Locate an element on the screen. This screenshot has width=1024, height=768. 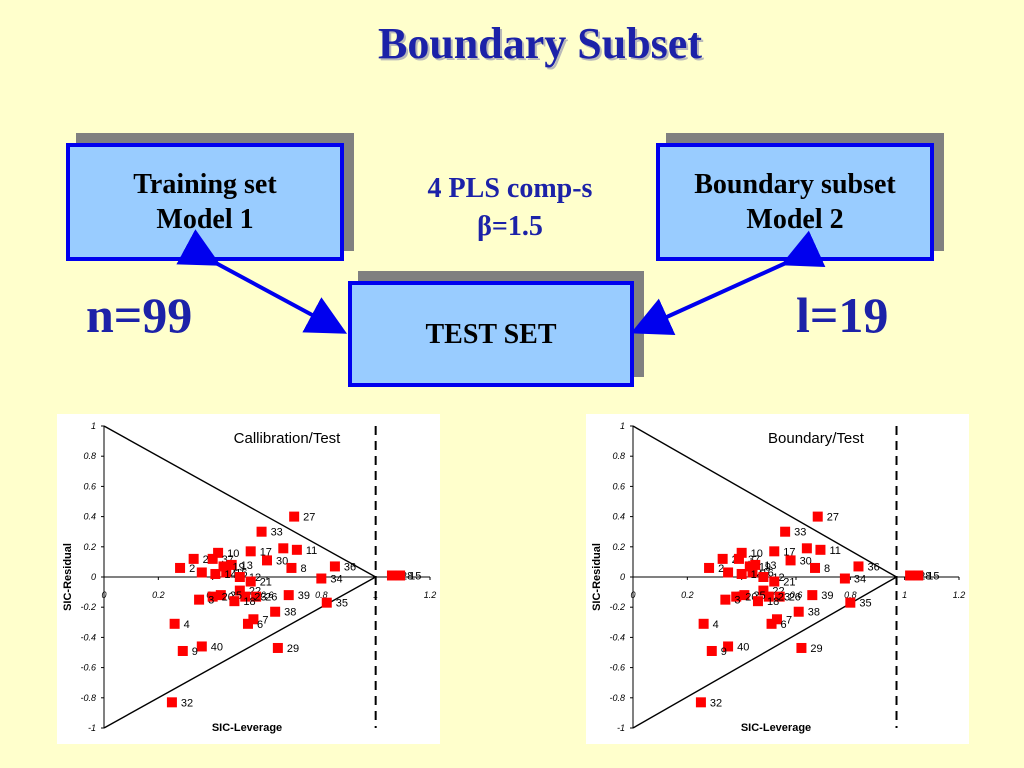
boundary-box-line1: Boundary subset is located at coordinates (795, 184).